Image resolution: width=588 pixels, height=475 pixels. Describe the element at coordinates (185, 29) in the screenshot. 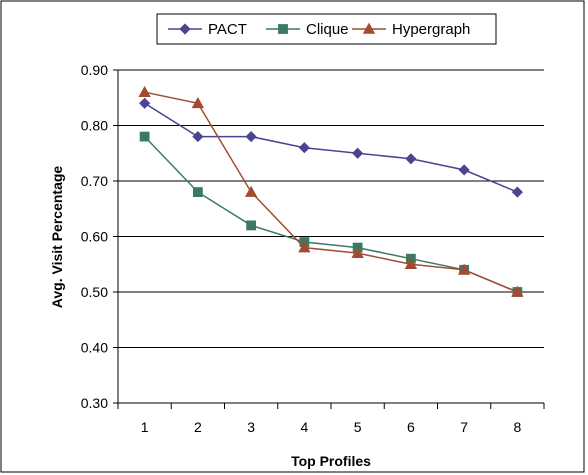

I see `legend-pact-marker` at that location.